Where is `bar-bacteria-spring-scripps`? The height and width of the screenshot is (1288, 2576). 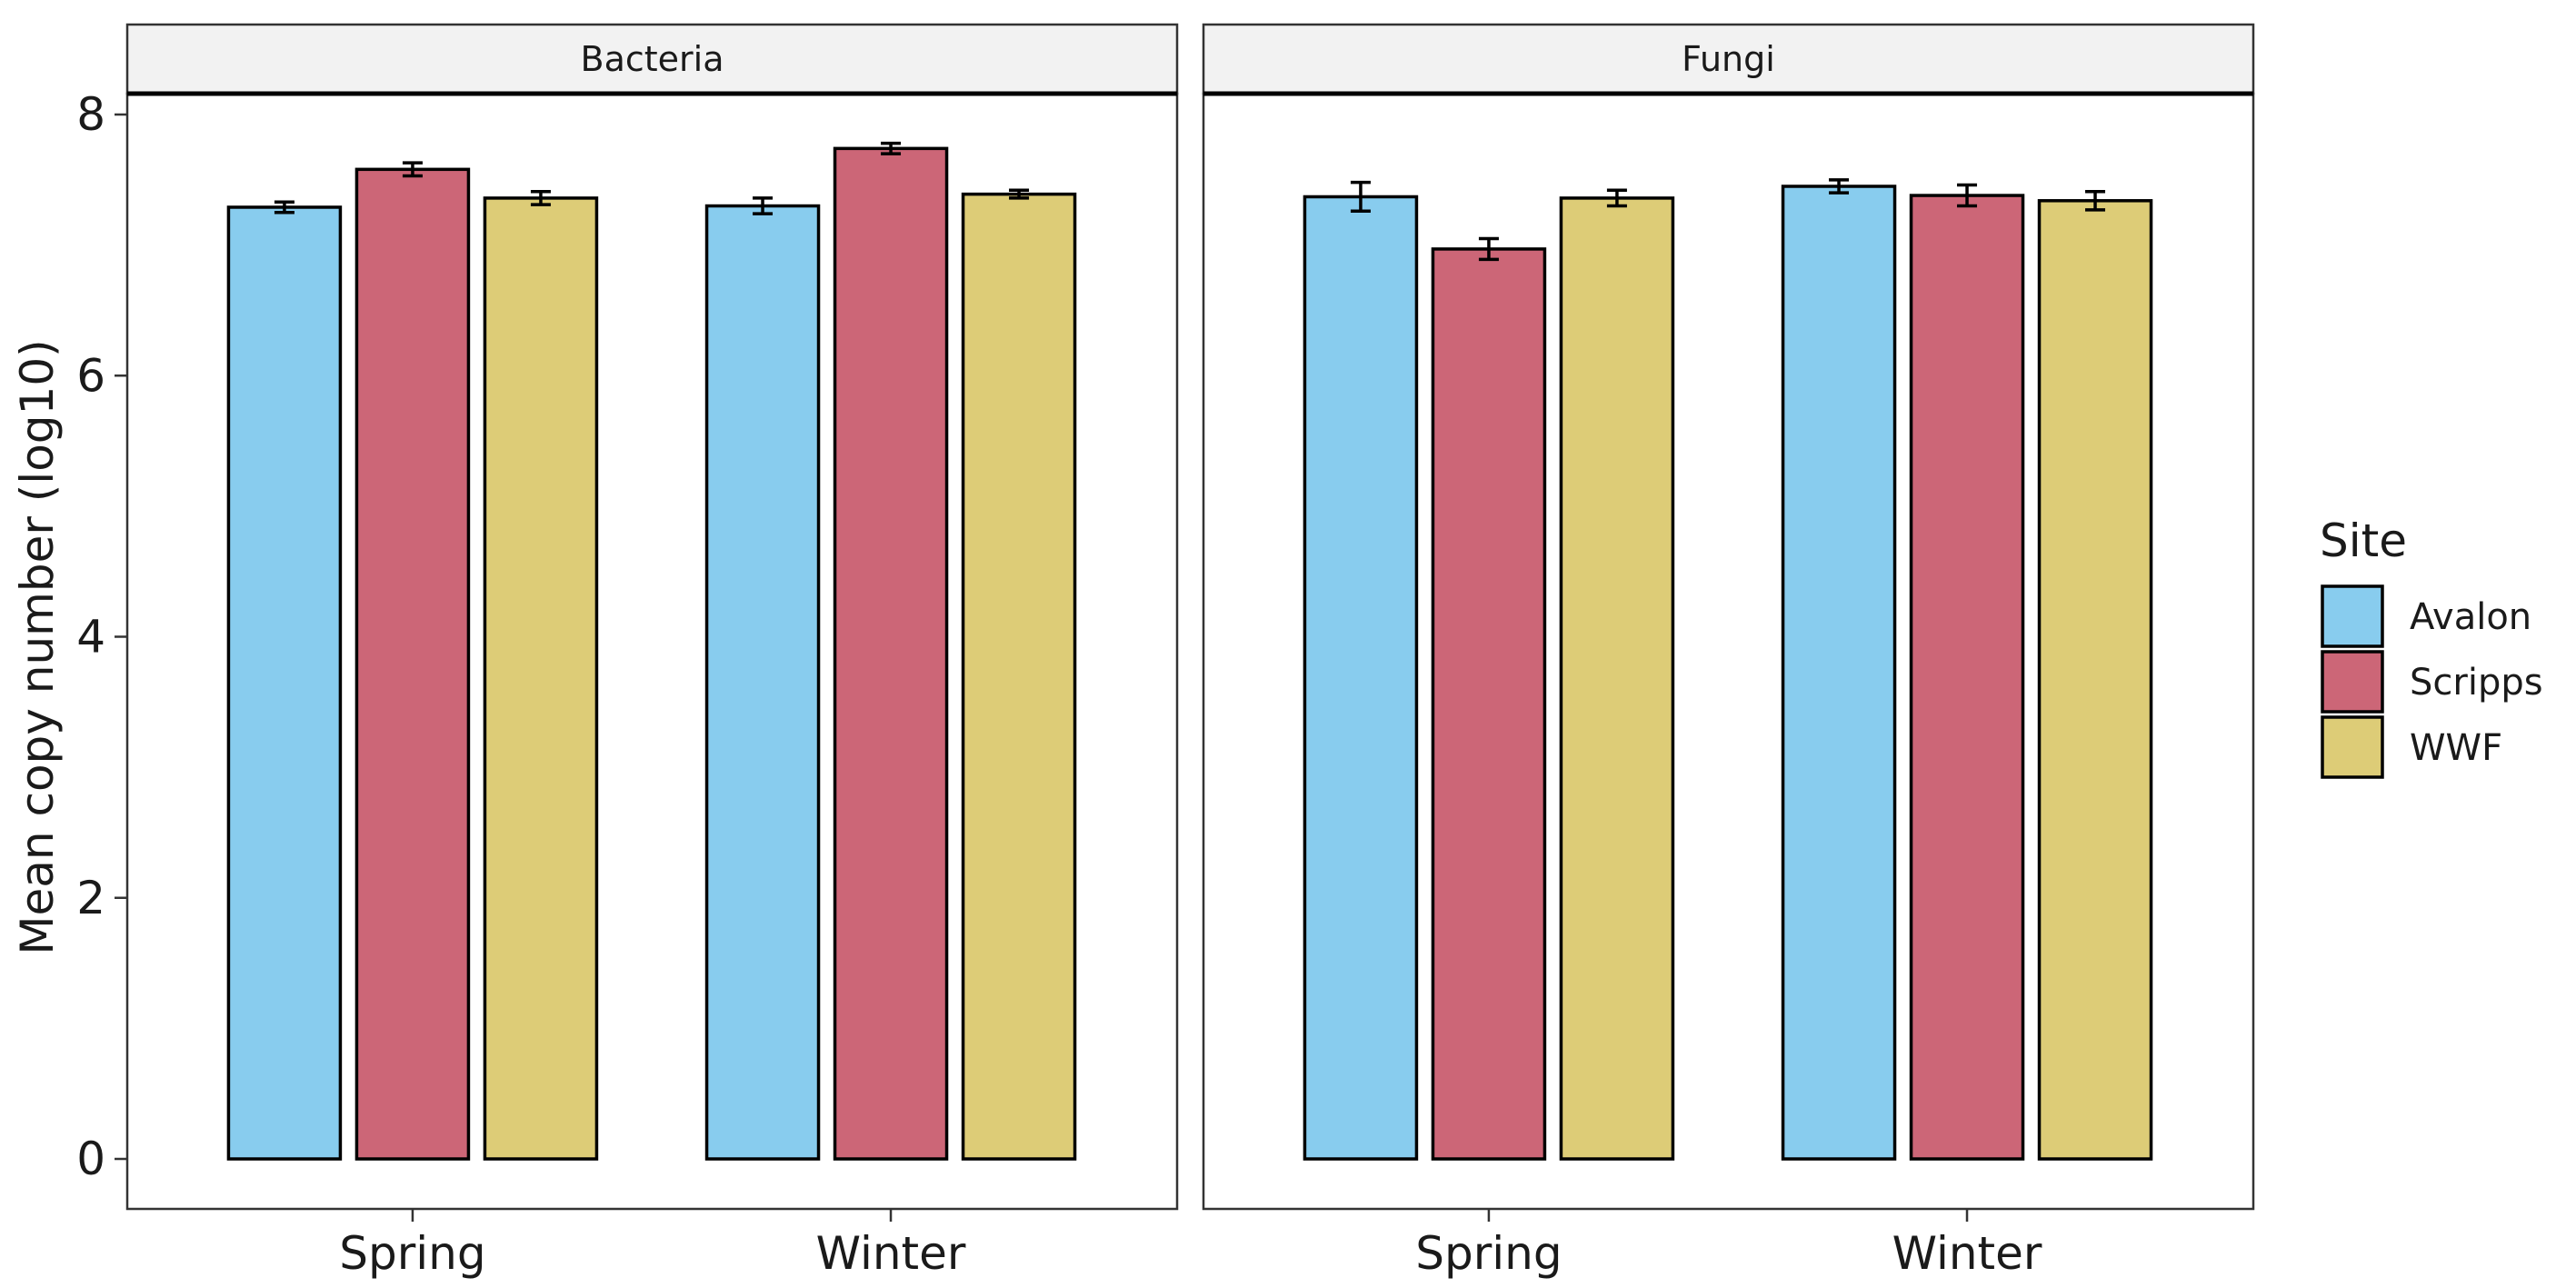 bar-bacteria-spring-scripps is located at coordinates (412, 664).